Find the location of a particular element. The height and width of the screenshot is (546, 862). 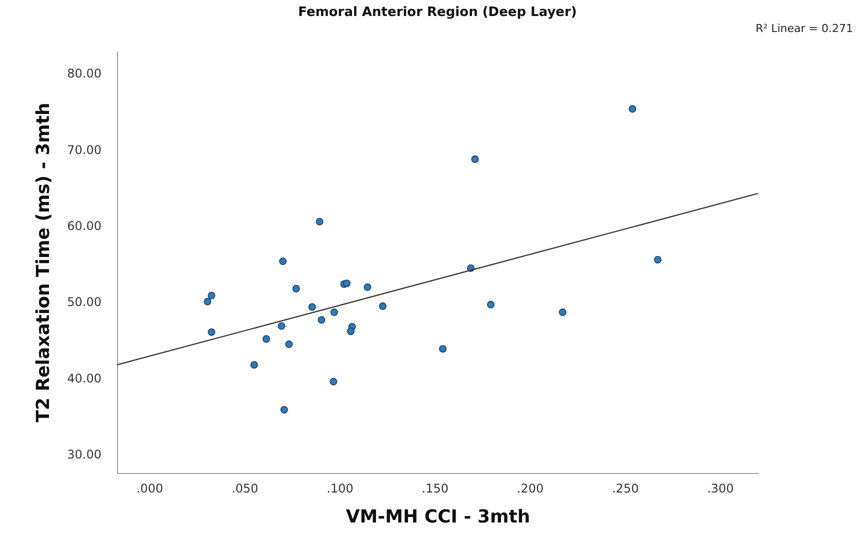

x-tick-label: .000 is located at coordinates (150, 489).